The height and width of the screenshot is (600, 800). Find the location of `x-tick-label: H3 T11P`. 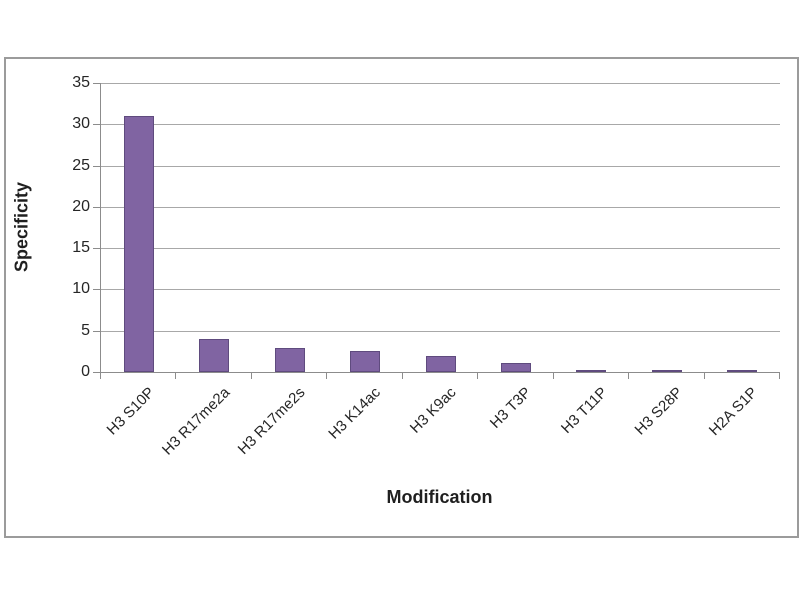

x-tick-label: H3 T11P is located at coordinates (584, 410).